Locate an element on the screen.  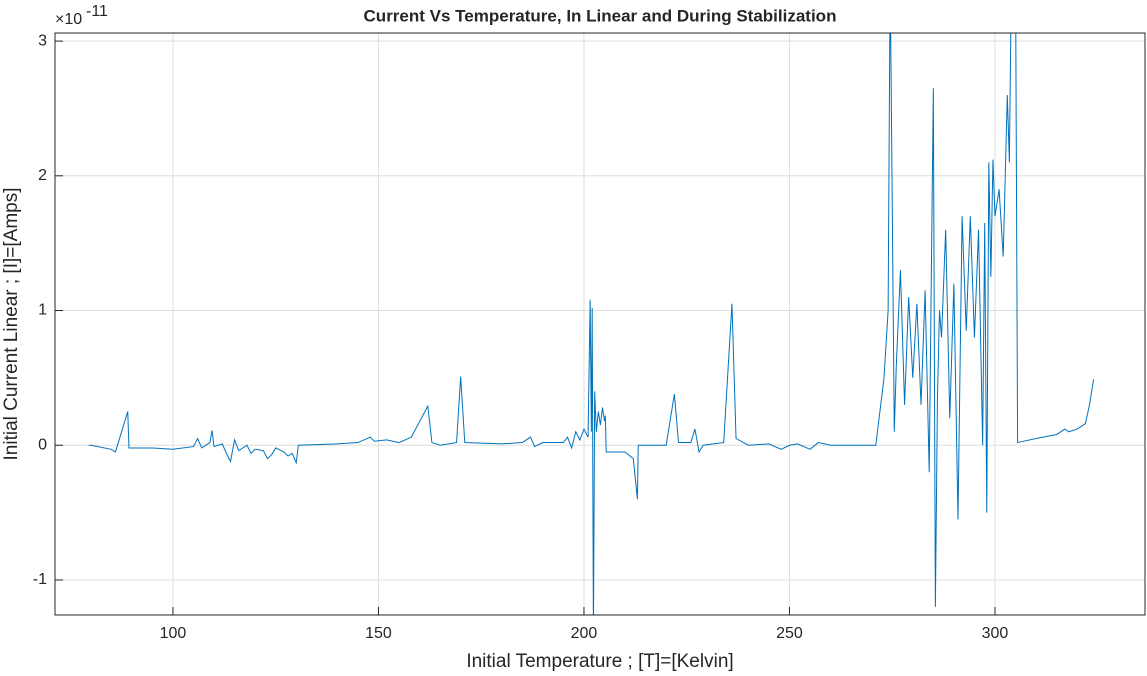
x-tick-label: 150 is located at coordinates (378, 633).